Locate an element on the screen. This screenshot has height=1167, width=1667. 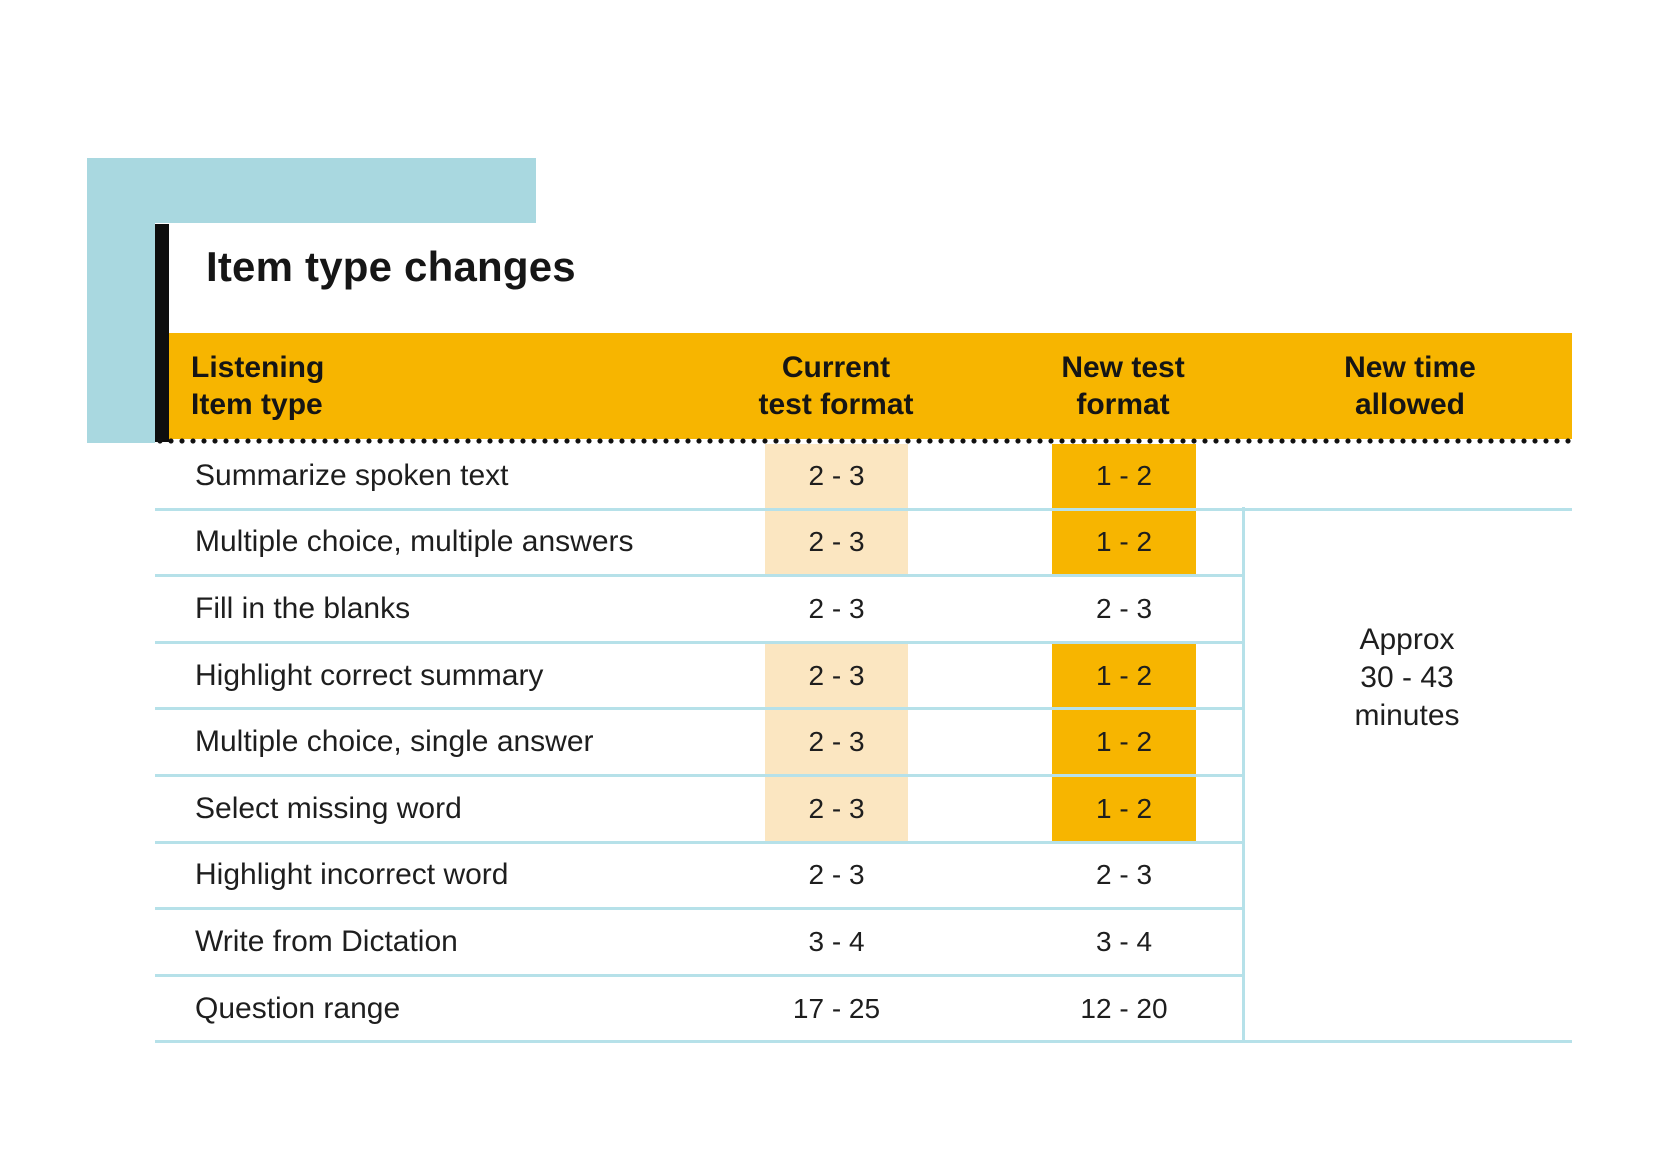
item-type-label: Fill in the blanks is located at coordinates (303, 608).